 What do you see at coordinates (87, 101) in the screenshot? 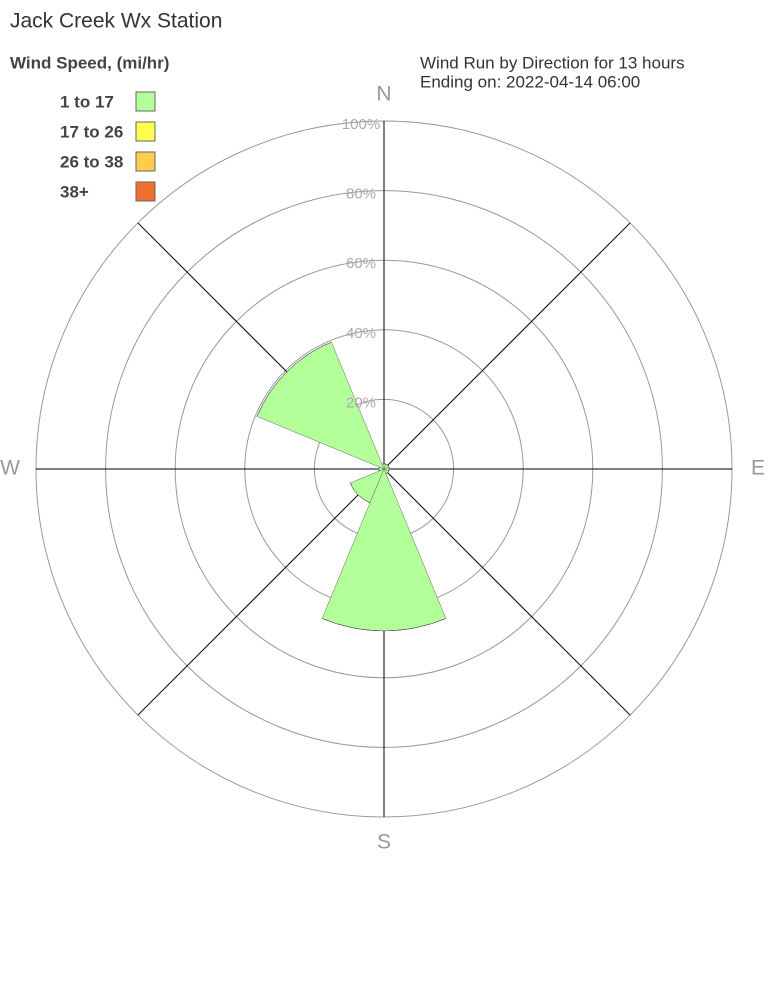
I see `legend-label: 1 to 17` at bounding box center [87, 101].